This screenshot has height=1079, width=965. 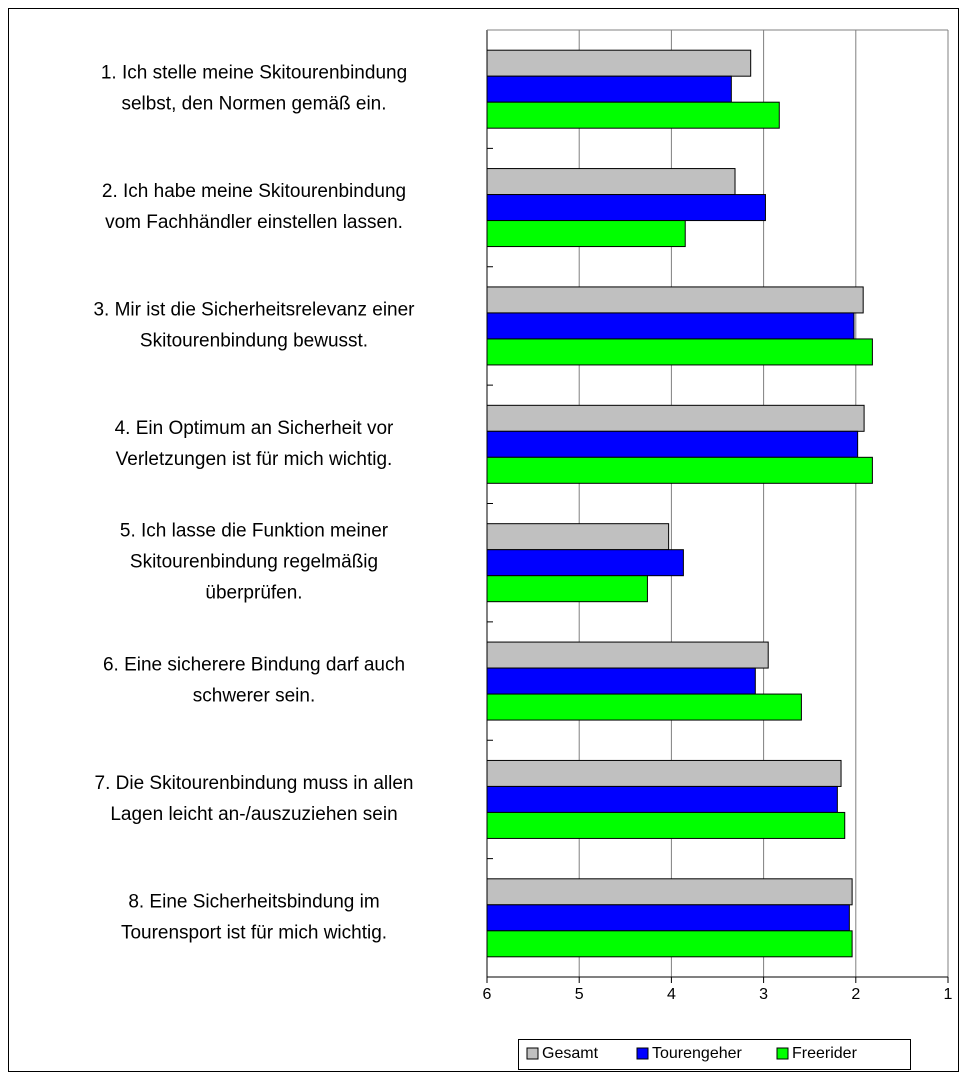 I want to click on legend-label: Tourengeher, so click(x=697, y=1053).